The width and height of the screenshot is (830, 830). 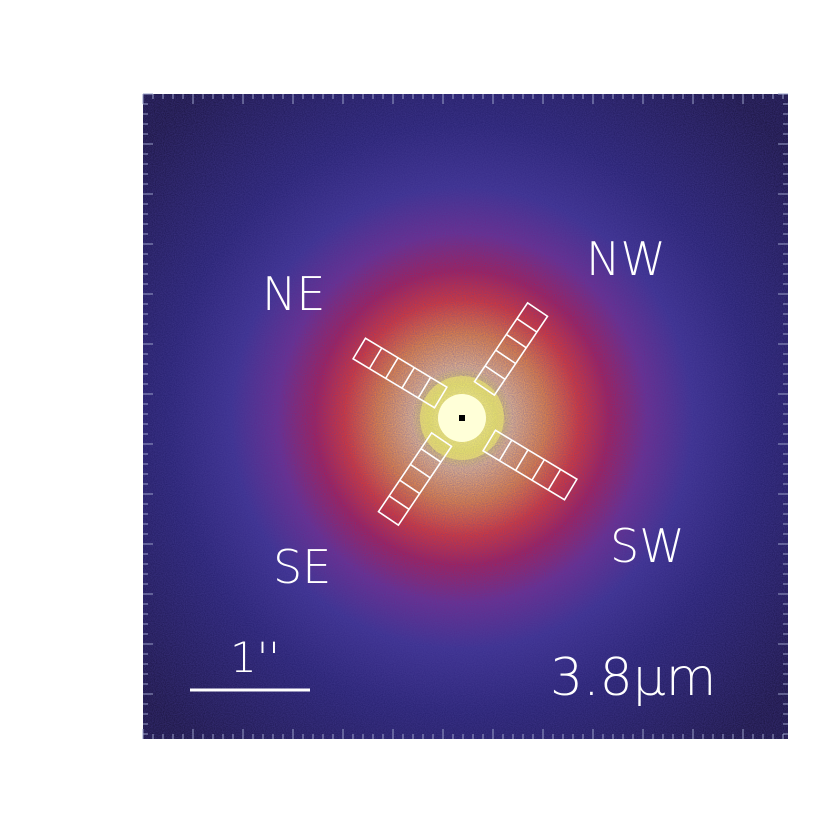 What do you see at coordinates (302, 567) in the screenshot?
I see `label-se: SE` at bounding box center [302, 567].